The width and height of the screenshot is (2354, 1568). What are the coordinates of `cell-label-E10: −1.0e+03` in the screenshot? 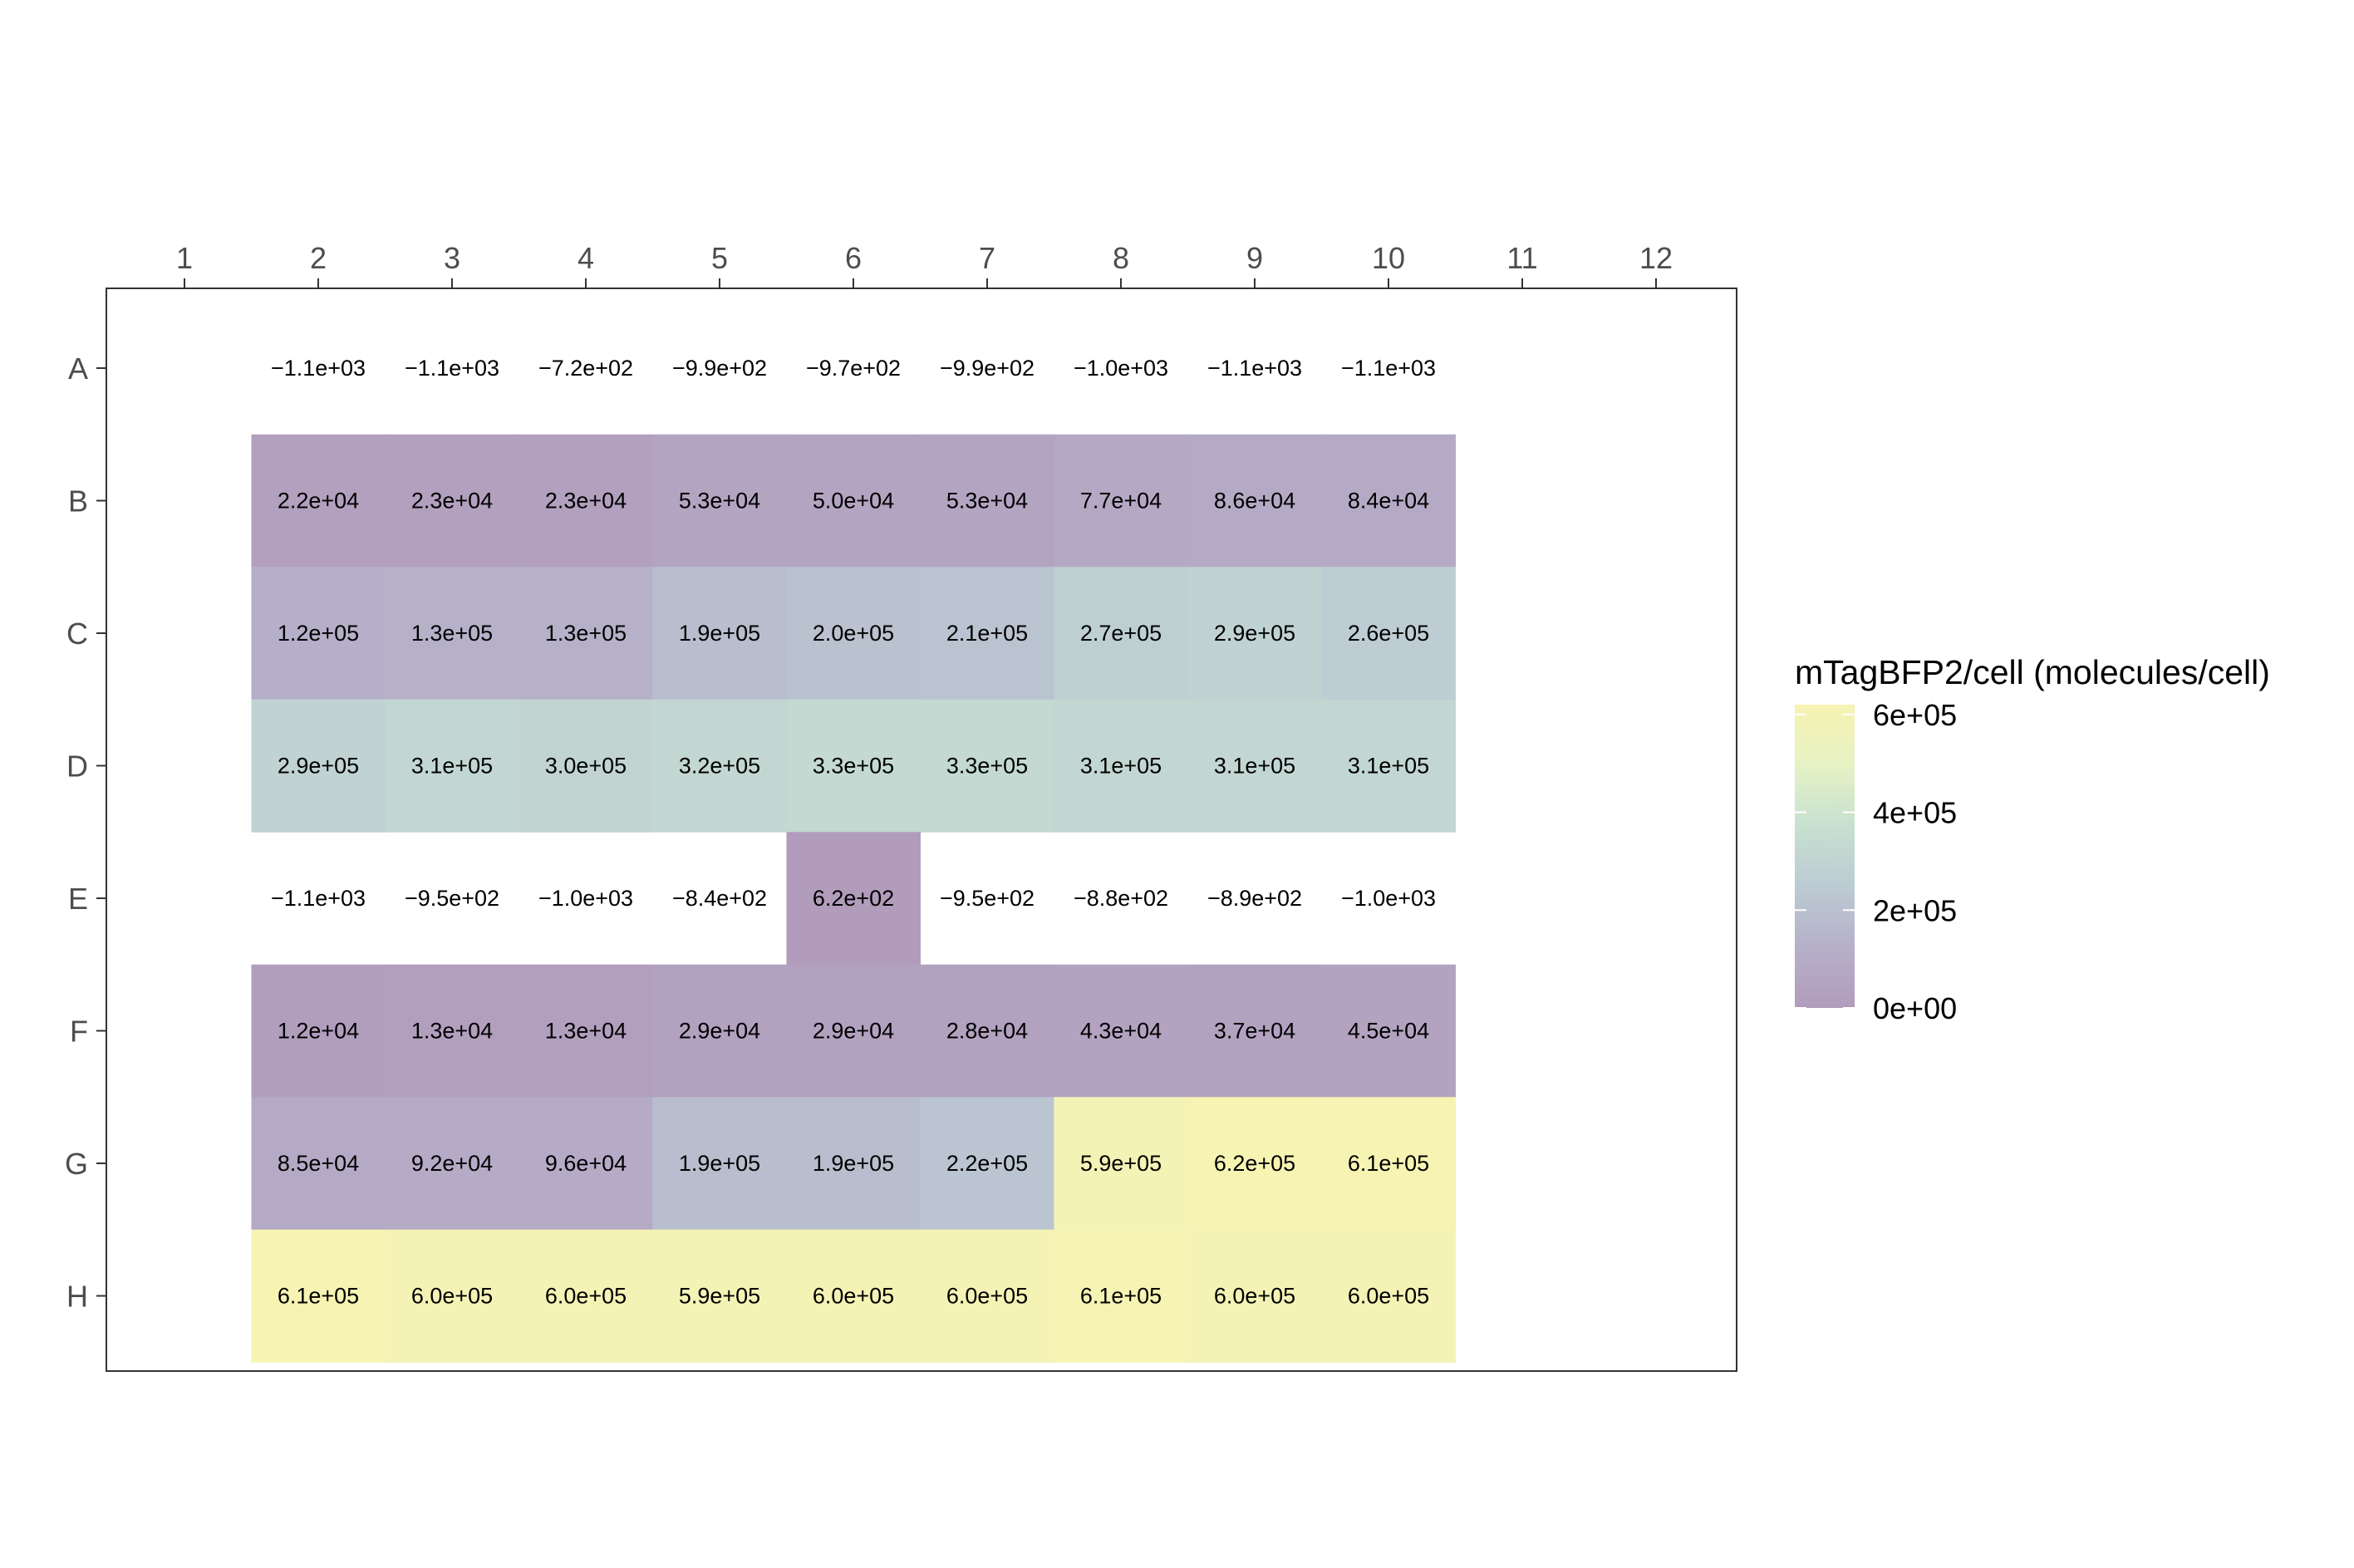 It's located at (1388, 898).